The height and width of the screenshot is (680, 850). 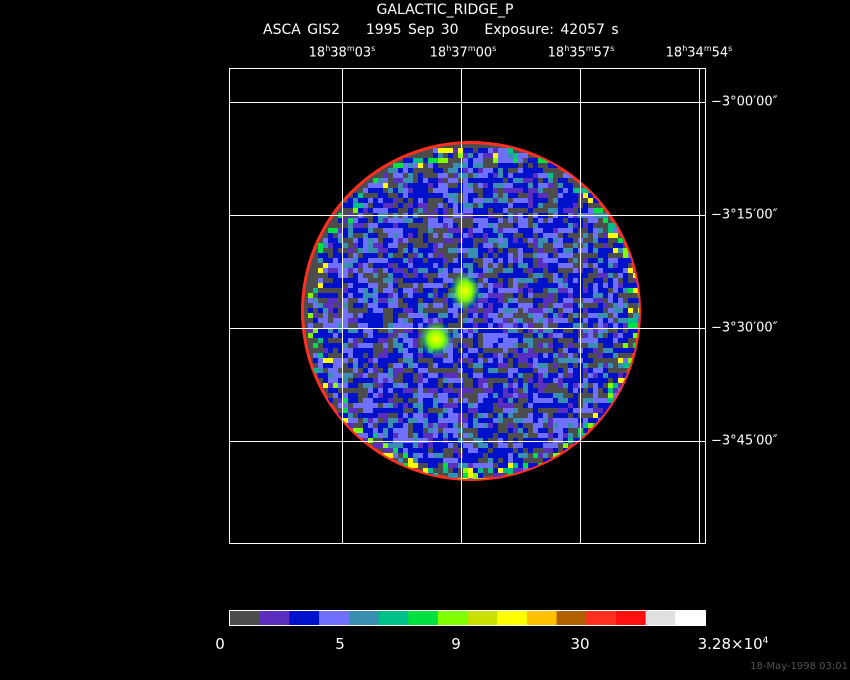 I want to click on observation-info: ASCA GIS2 1995 Sep 30 Exposure: 42057 s, so click(x=441, y=30).